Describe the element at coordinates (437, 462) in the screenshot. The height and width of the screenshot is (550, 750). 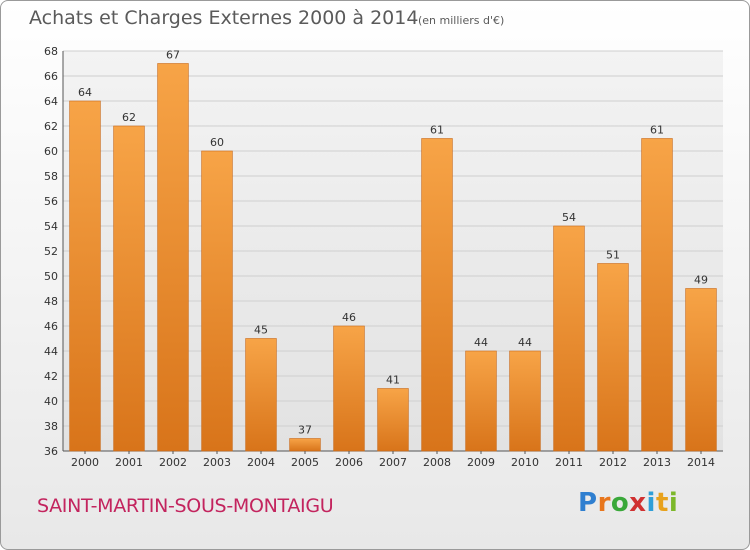
I see `x-tick-label: 2008` at that location.